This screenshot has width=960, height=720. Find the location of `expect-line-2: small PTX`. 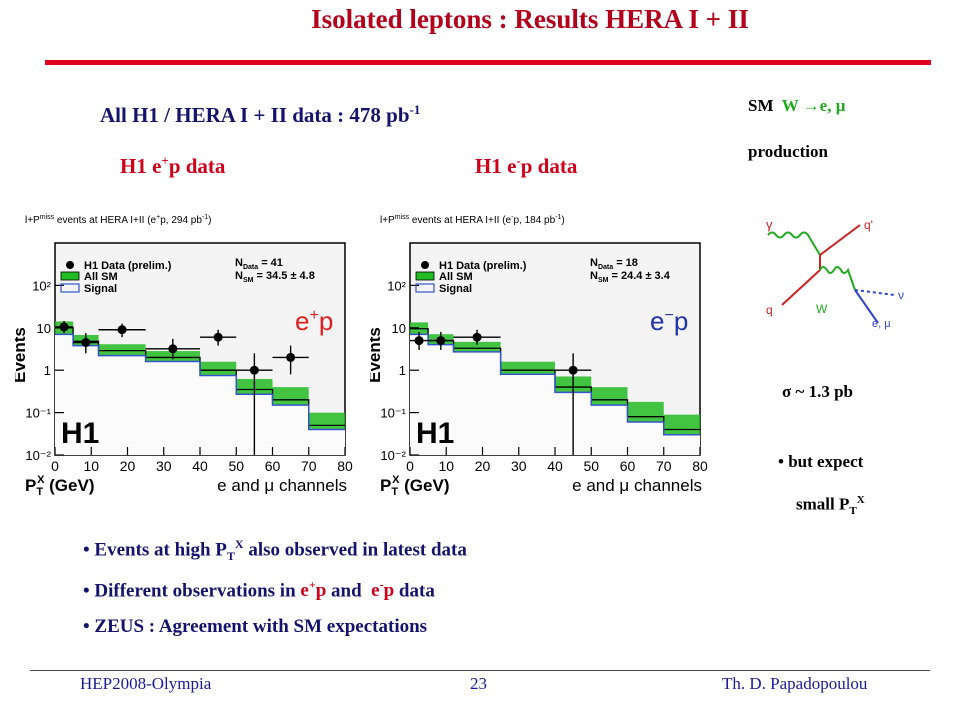

expect-line-2: small PTX is located at coordinates (830, 505).